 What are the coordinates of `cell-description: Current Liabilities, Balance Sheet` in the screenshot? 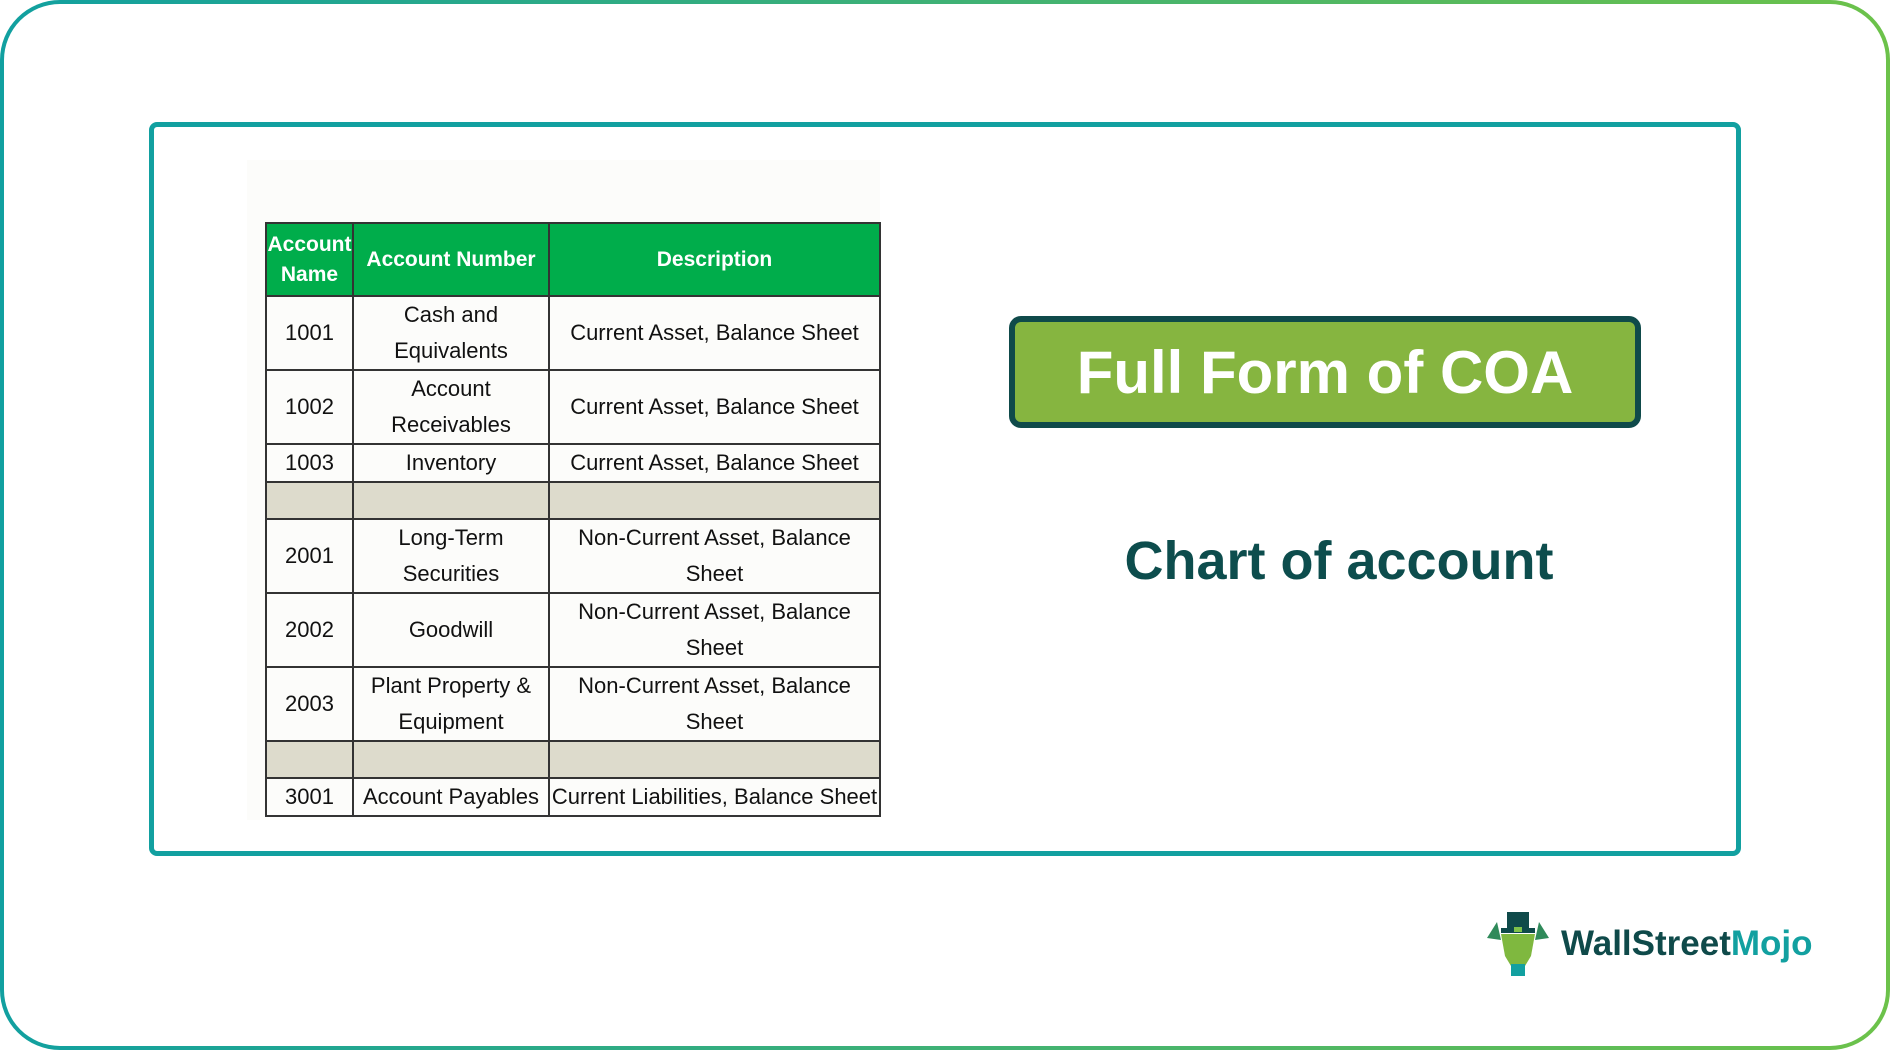 It's located at (714, 797).